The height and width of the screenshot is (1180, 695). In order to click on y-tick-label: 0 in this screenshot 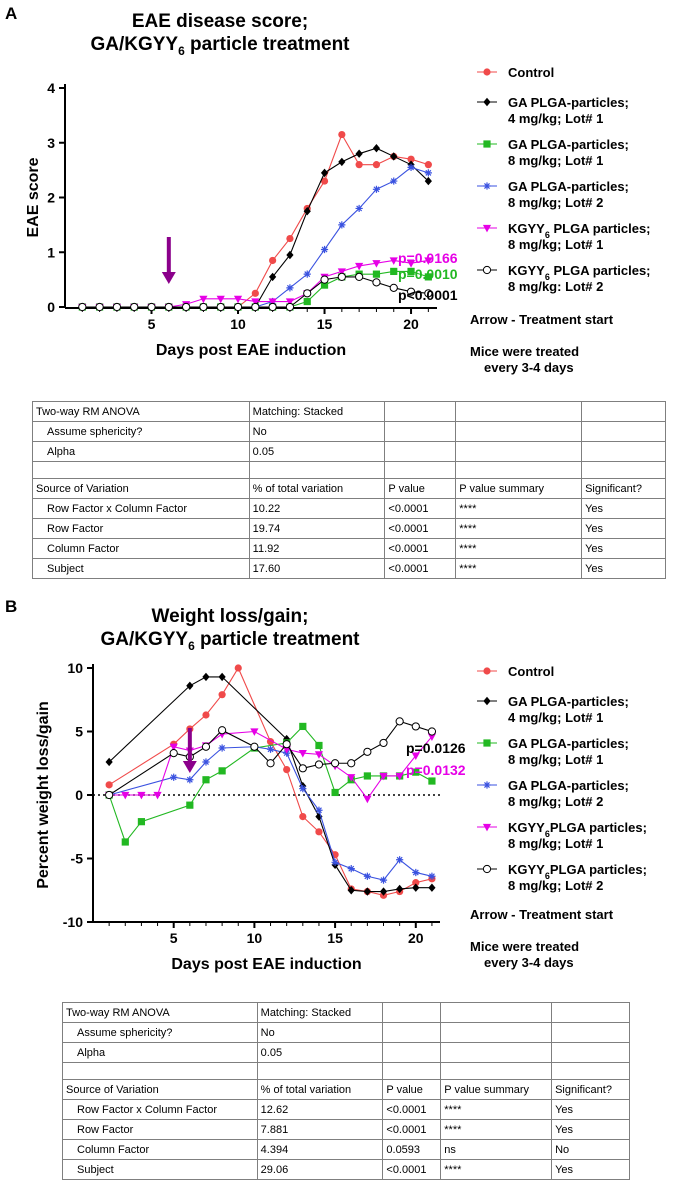, I will do `click(51, 307)`.